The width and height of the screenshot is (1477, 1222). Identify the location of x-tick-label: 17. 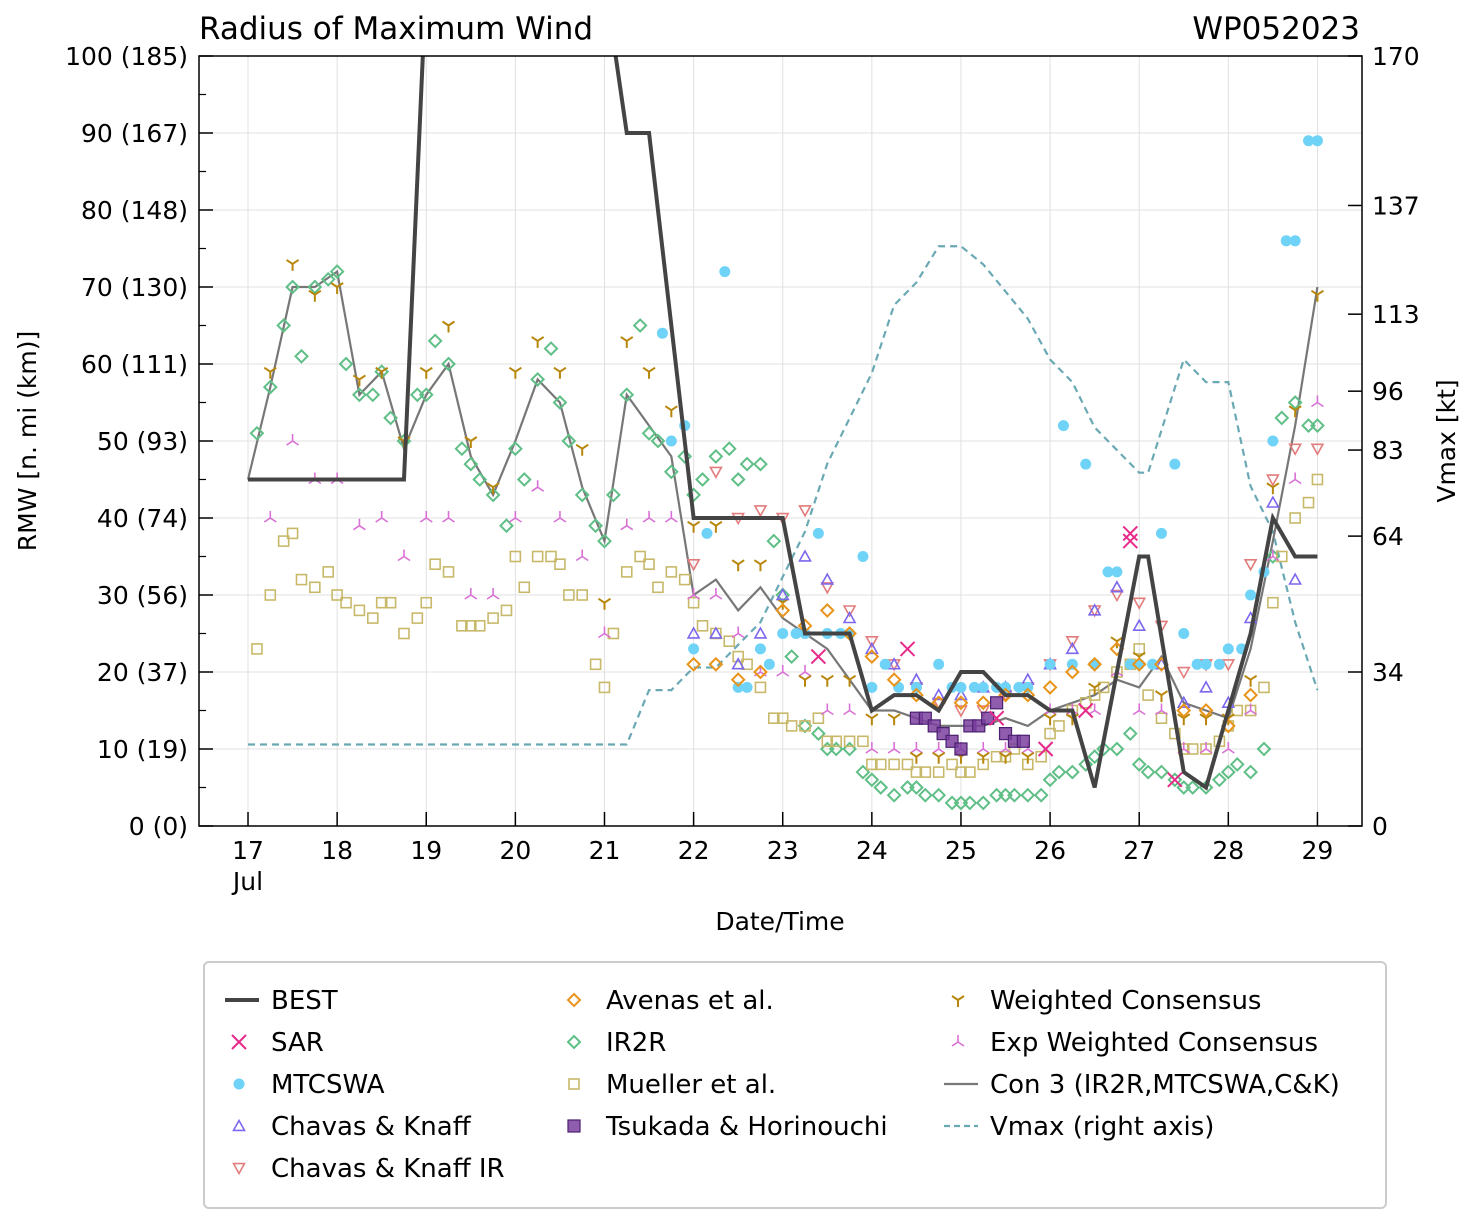
(248, 850).